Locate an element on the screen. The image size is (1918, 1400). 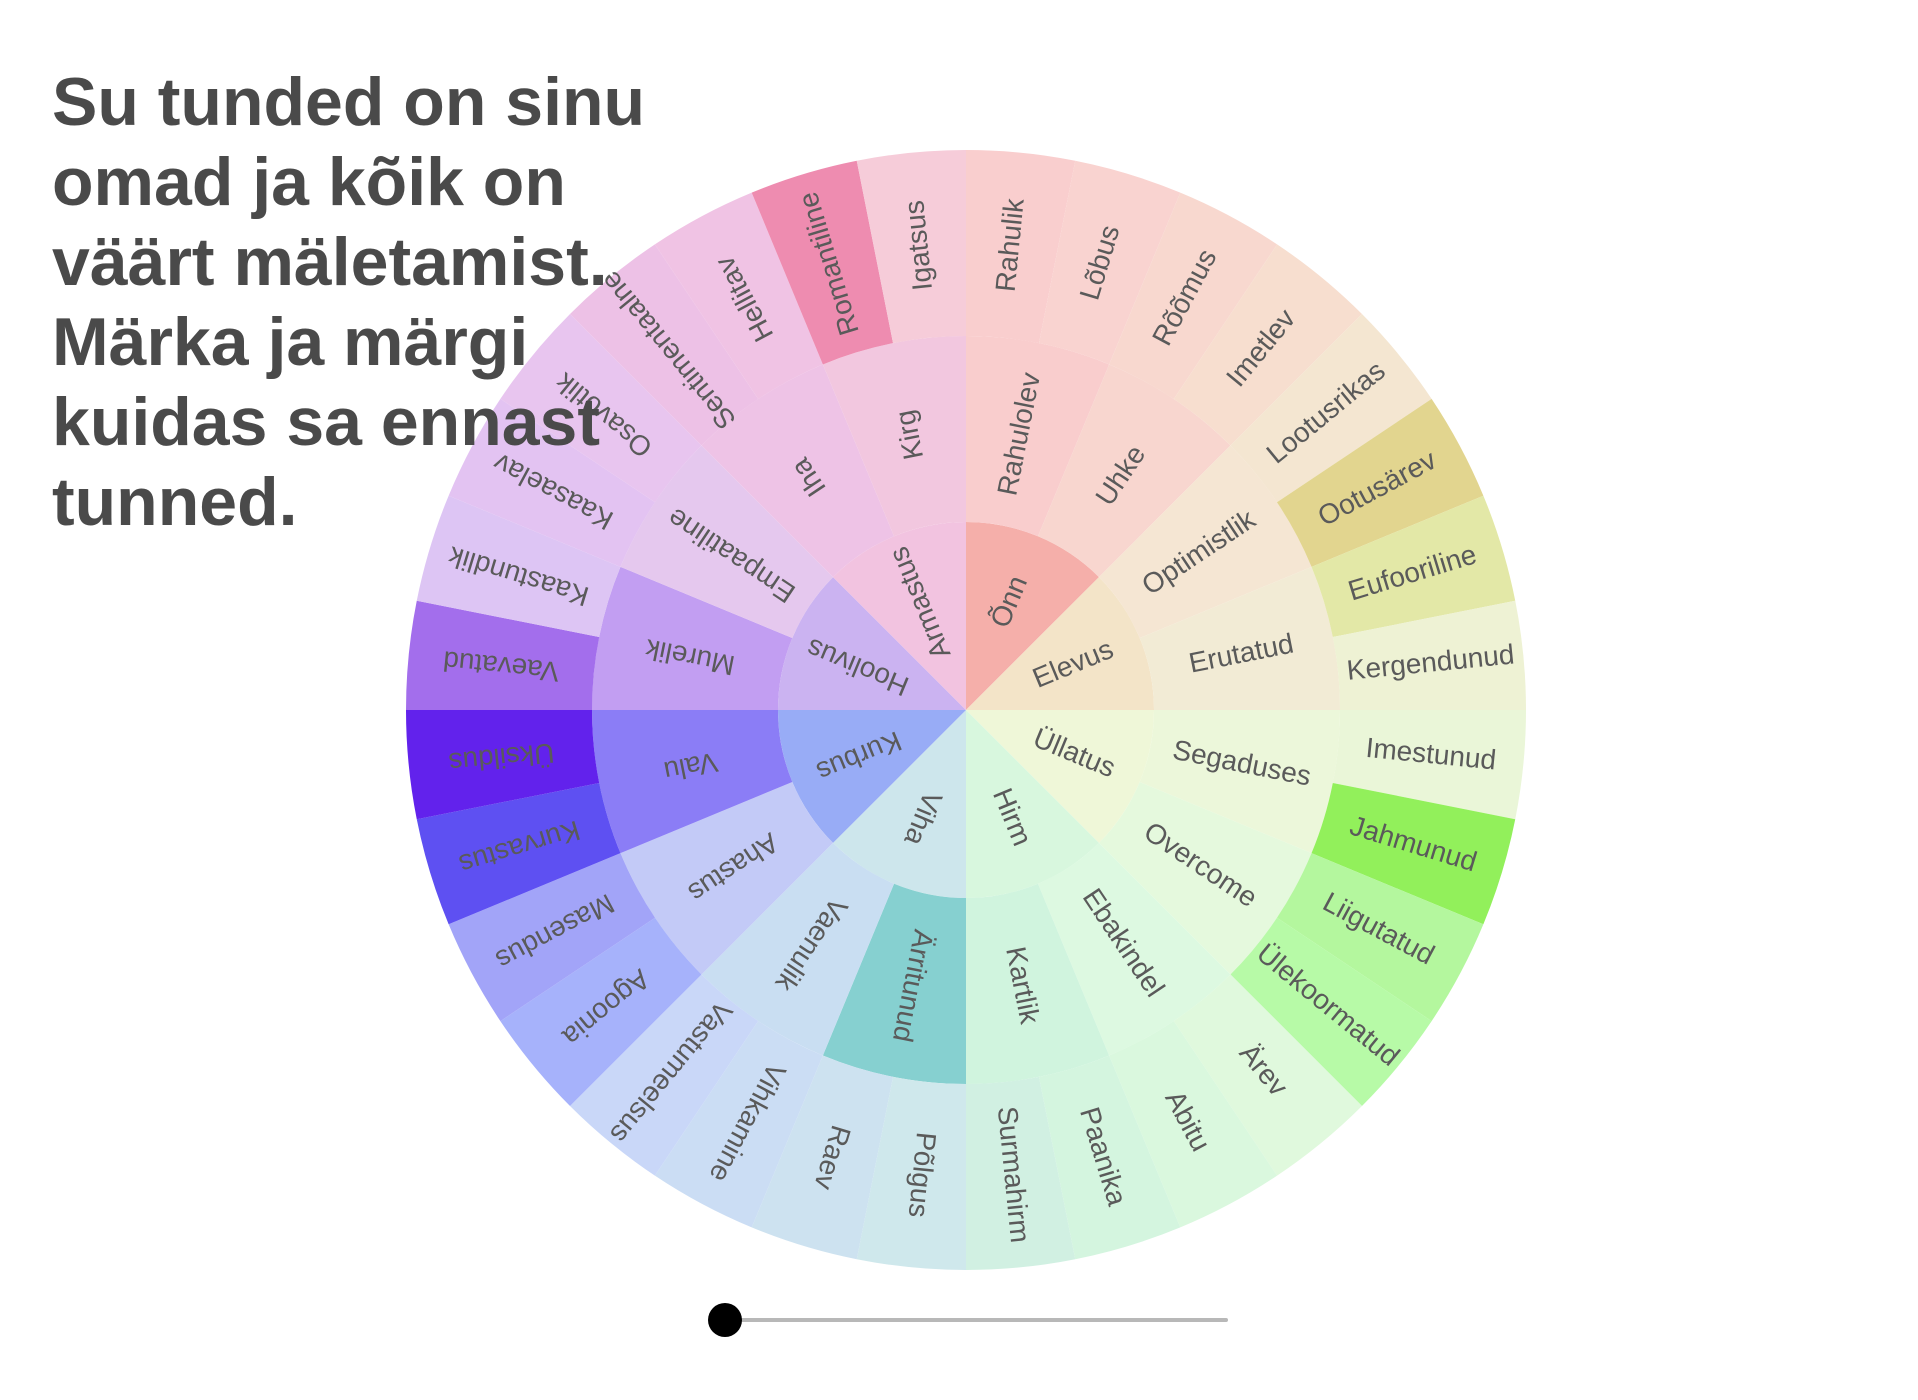
core-segment-elevus is located at coordinates (1060, 643).